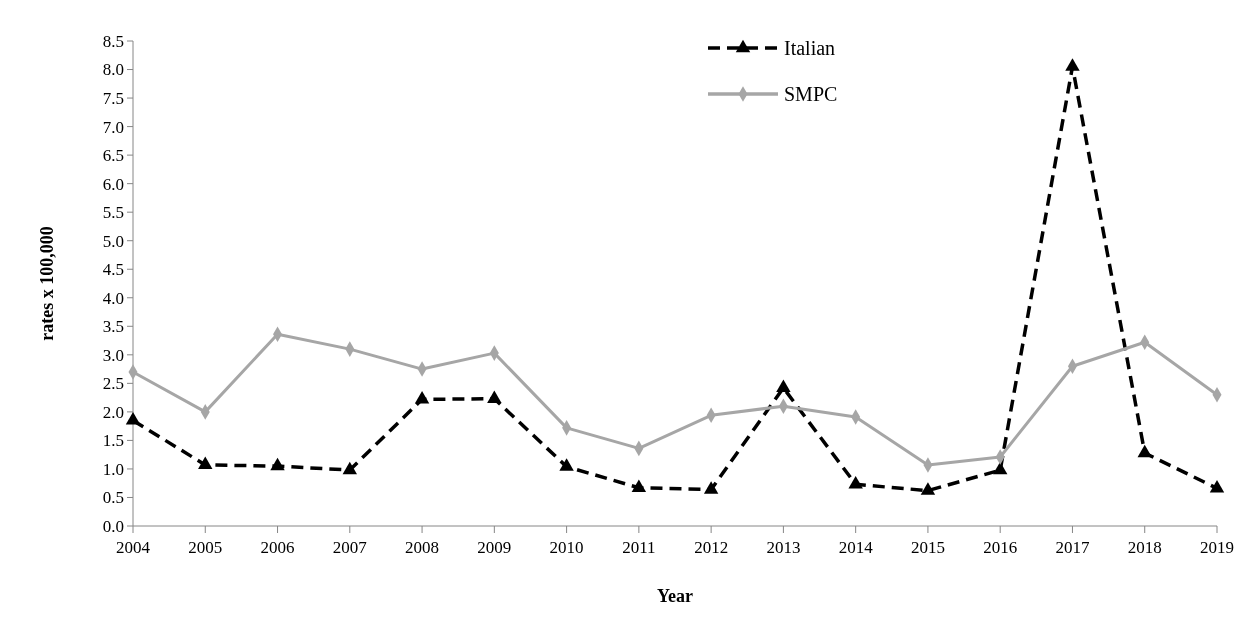 The height and width of the screenshot is (630, 1245). Describe the element at coordinates (566, 547) in the screenshot. I see `x-tick-label: 2010` at that location.